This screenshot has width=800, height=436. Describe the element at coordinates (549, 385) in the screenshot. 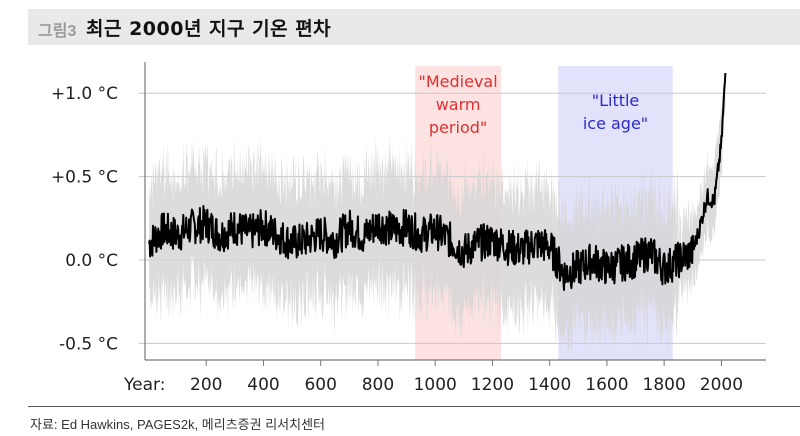

I see `x-tick-label: 1400` at that location.